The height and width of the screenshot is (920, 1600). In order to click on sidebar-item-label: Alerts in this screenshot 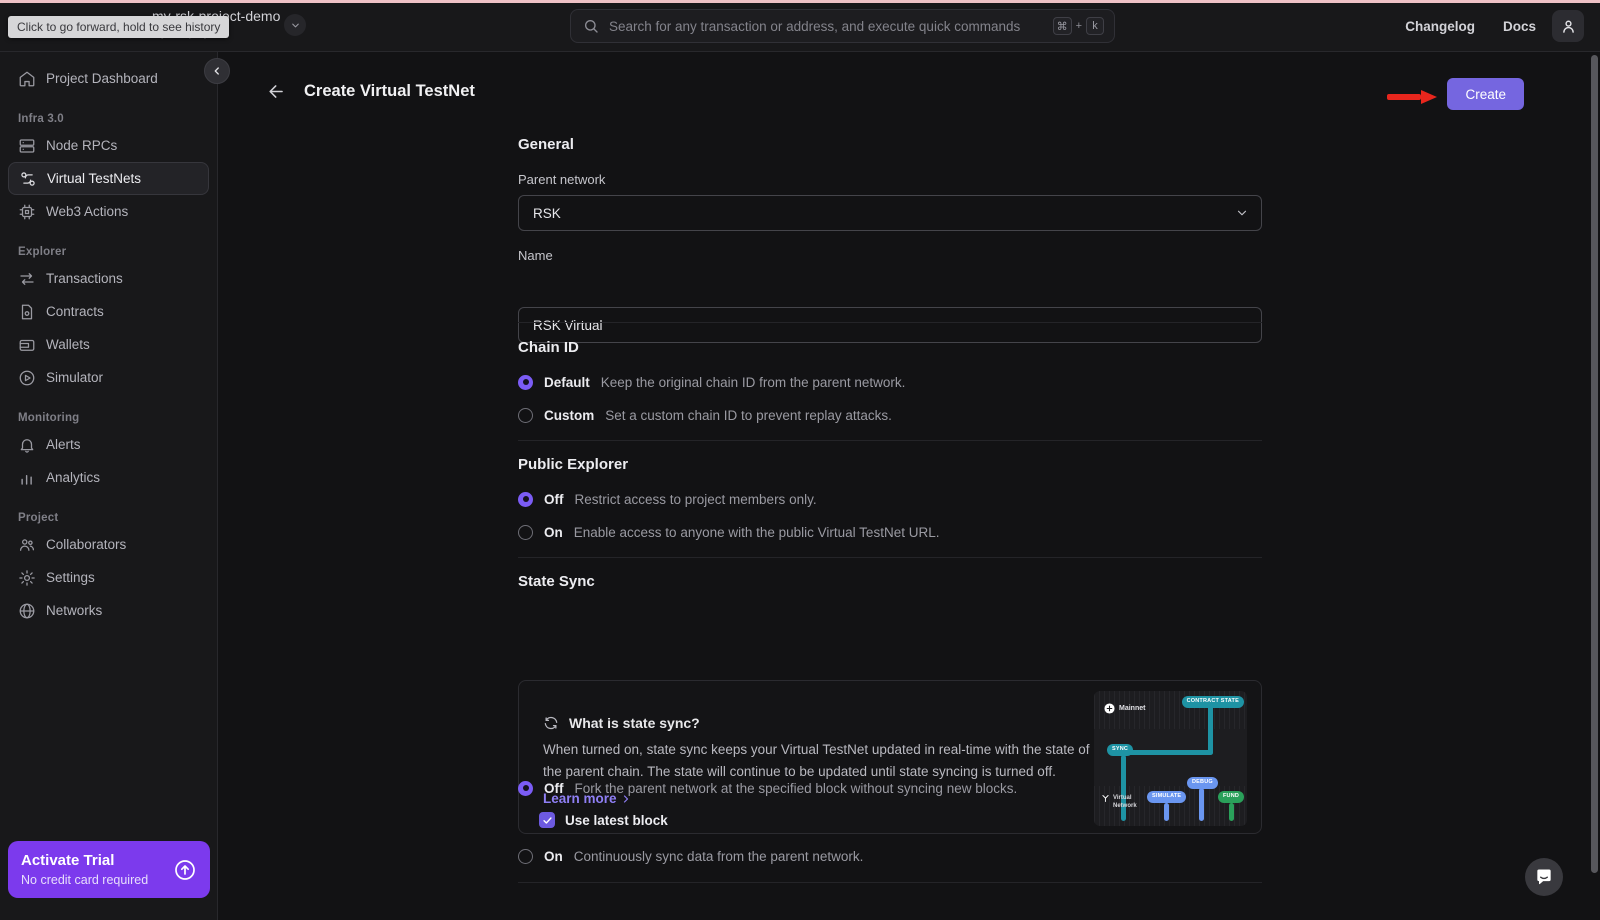, I will do `click(63, 444)`.